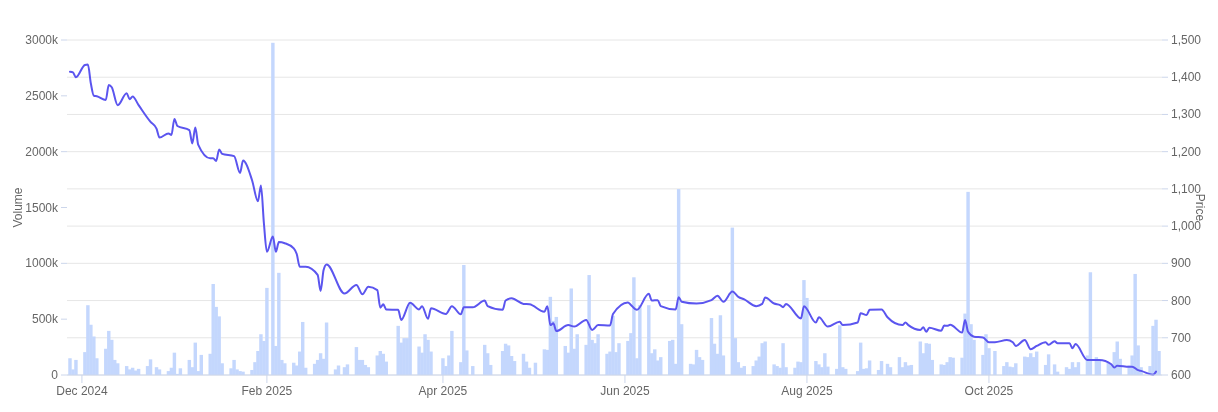 The height and width of the screenshot is (412, 1218). Describe the element at coordinates (42, 263) in the screenshot. I see `y-tick-label: 1000k` at that location.